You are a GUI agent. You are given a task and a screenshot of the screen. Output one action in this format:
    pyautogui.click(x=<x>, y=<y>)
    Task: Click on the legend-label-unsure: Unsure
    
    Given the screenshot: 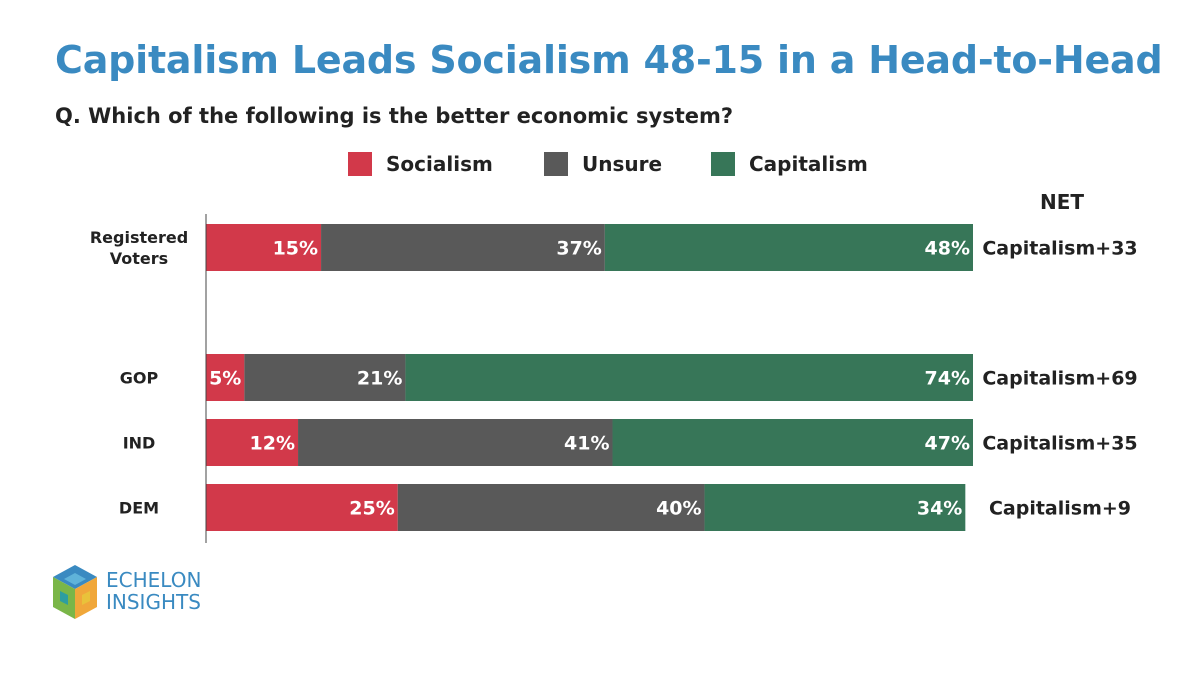 What is the action you would take?
    pyautogui.click(x=622, y=164)
    